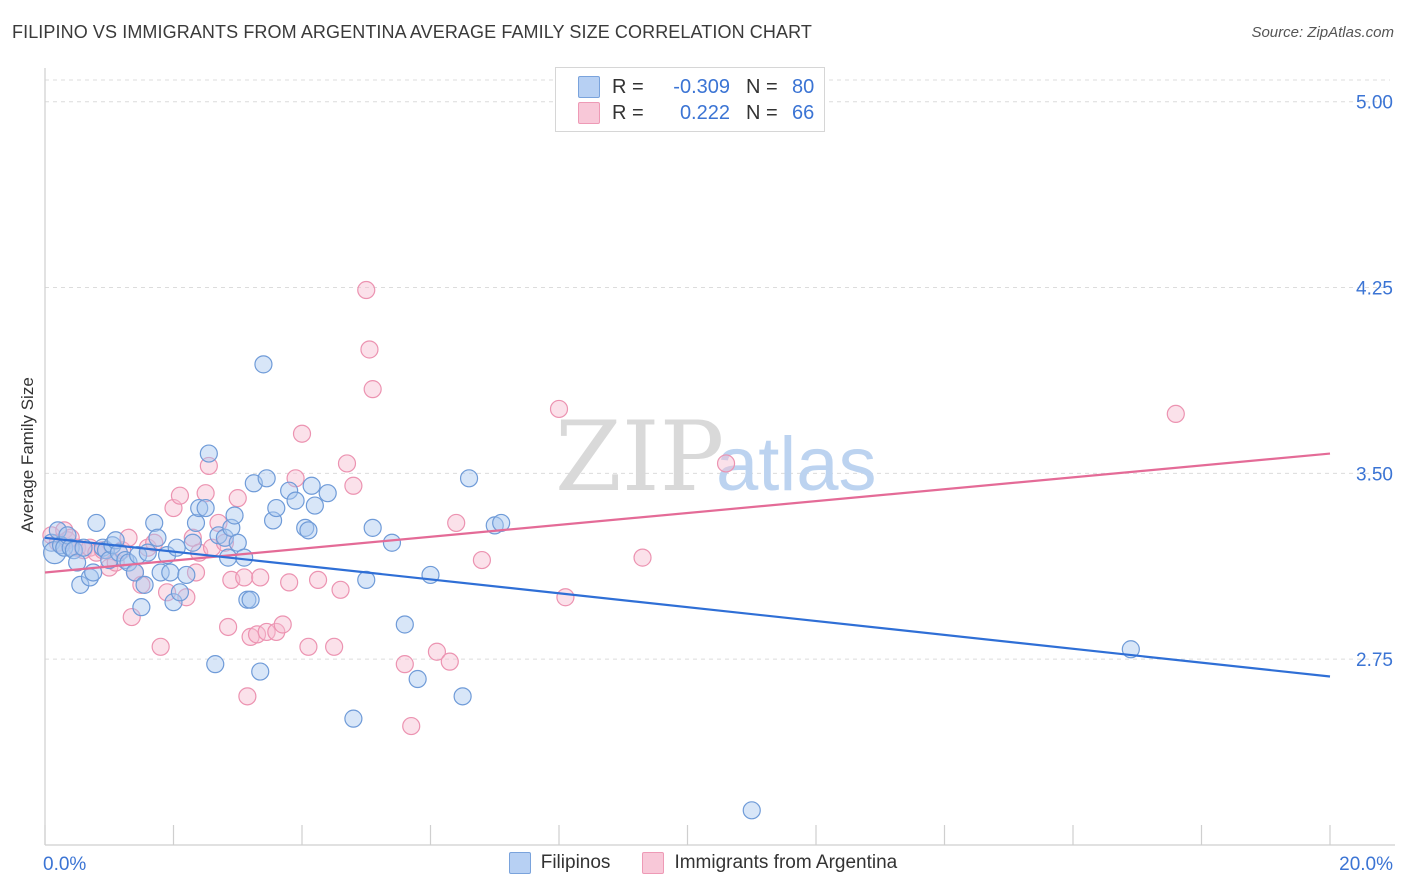 Image resolution: width=1406 pixels, height=892 pixels. I want to click on watermark-zip: ZIP, so click(639, 457).